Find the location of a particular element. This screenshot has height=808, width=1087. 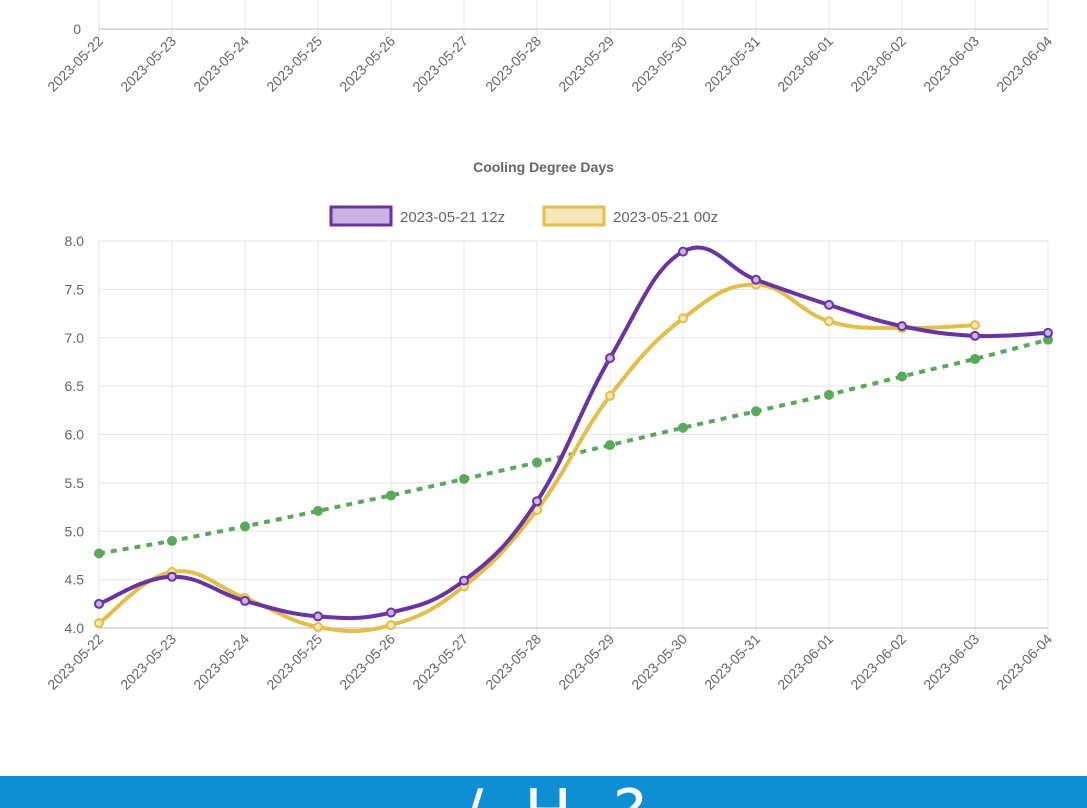

y-tick-label: 5.5 is located at coordinates (75, 483).